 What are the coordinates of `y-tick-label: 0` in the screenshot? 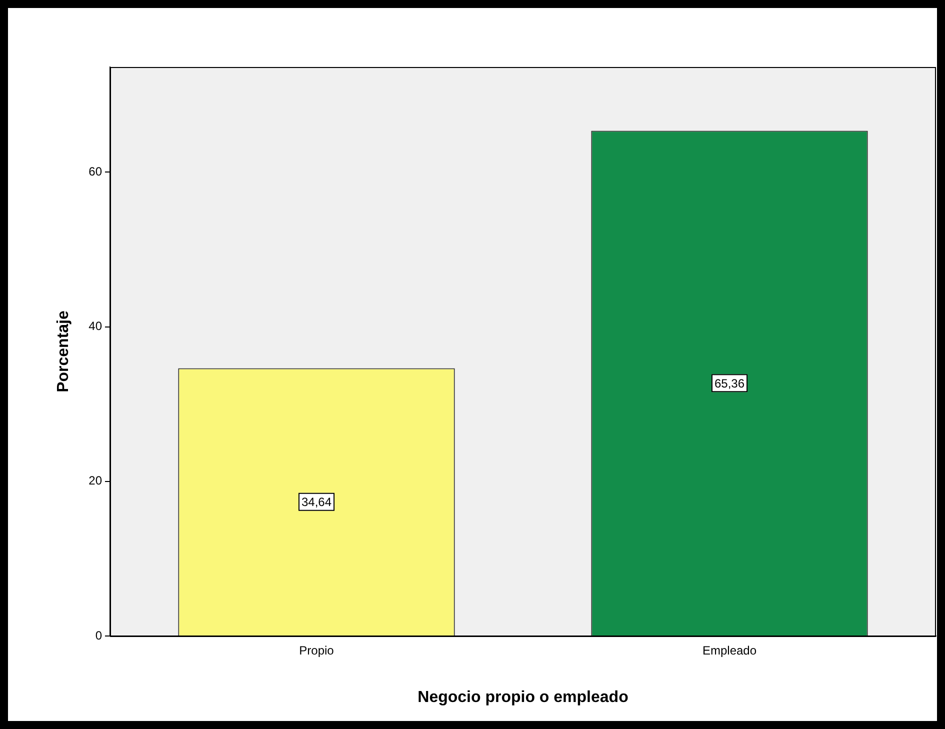 It's located at (98, 635).